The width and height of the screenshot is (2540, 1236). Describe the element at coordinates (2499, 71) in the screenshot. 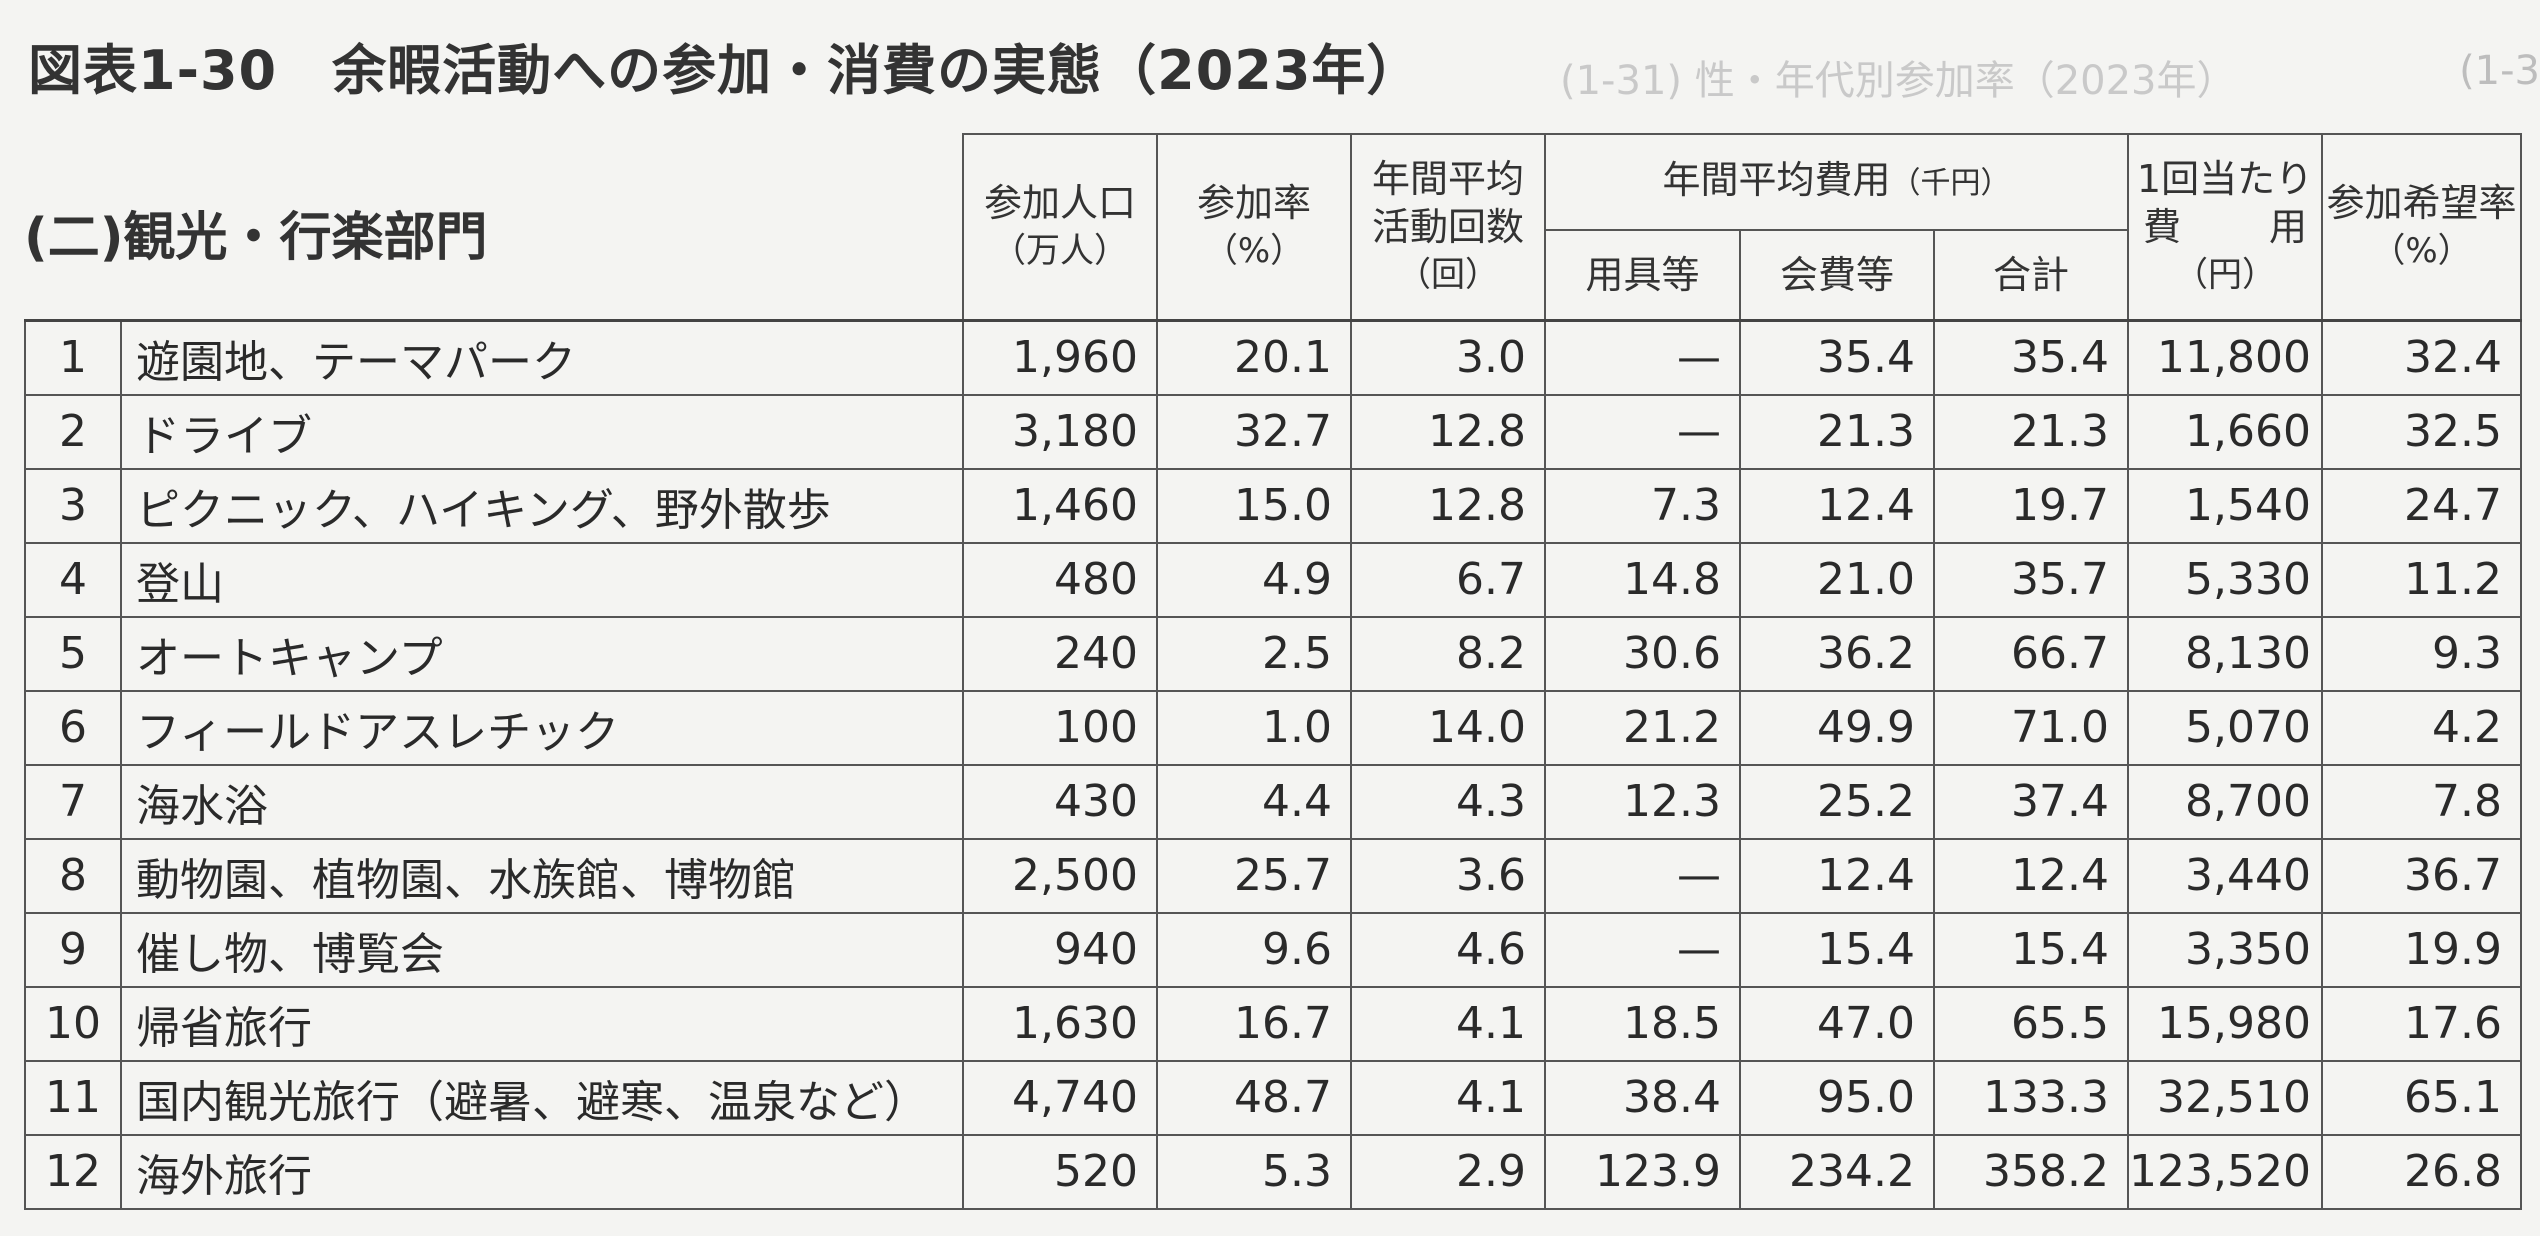

I see `bleed-through-text-right: (1-3` at that location.